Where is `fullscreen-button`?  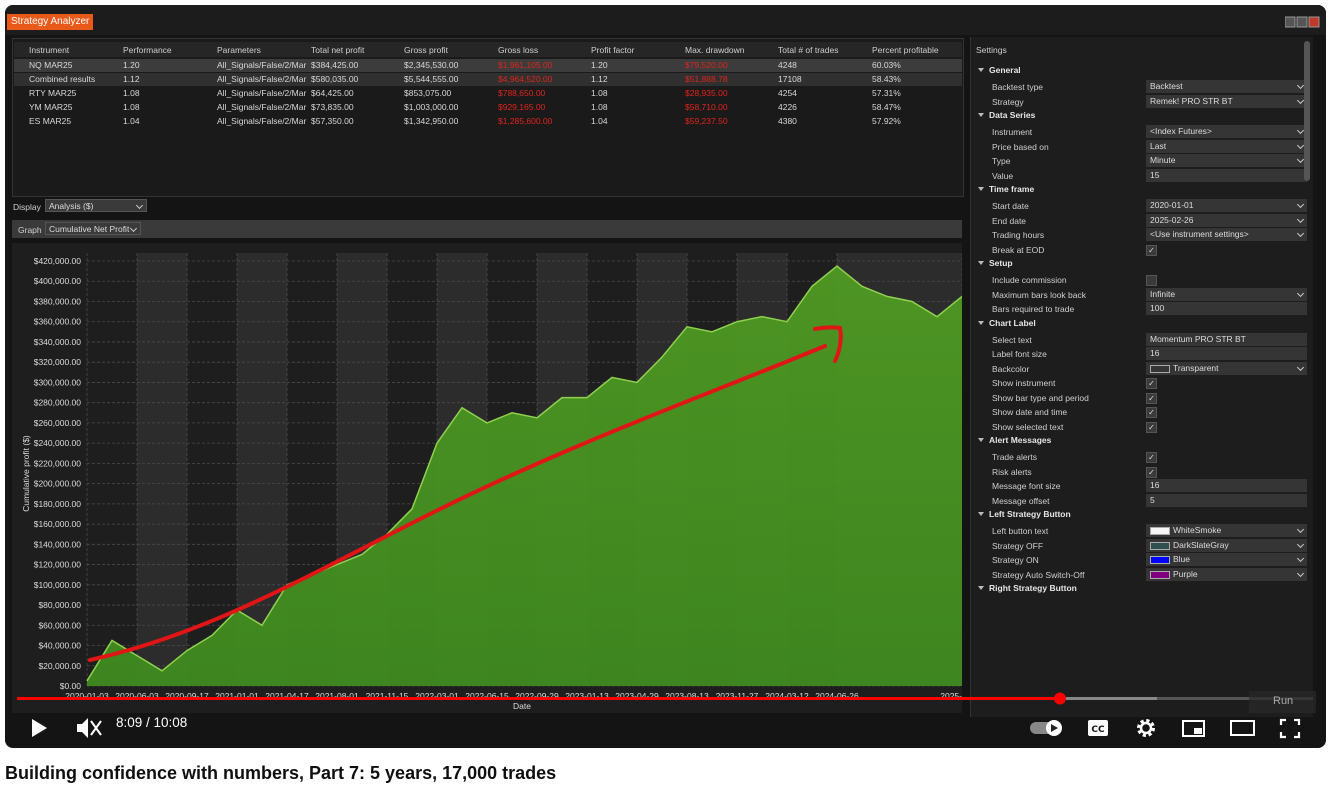
fullscreen-button is located at coordinates (1290, 728).